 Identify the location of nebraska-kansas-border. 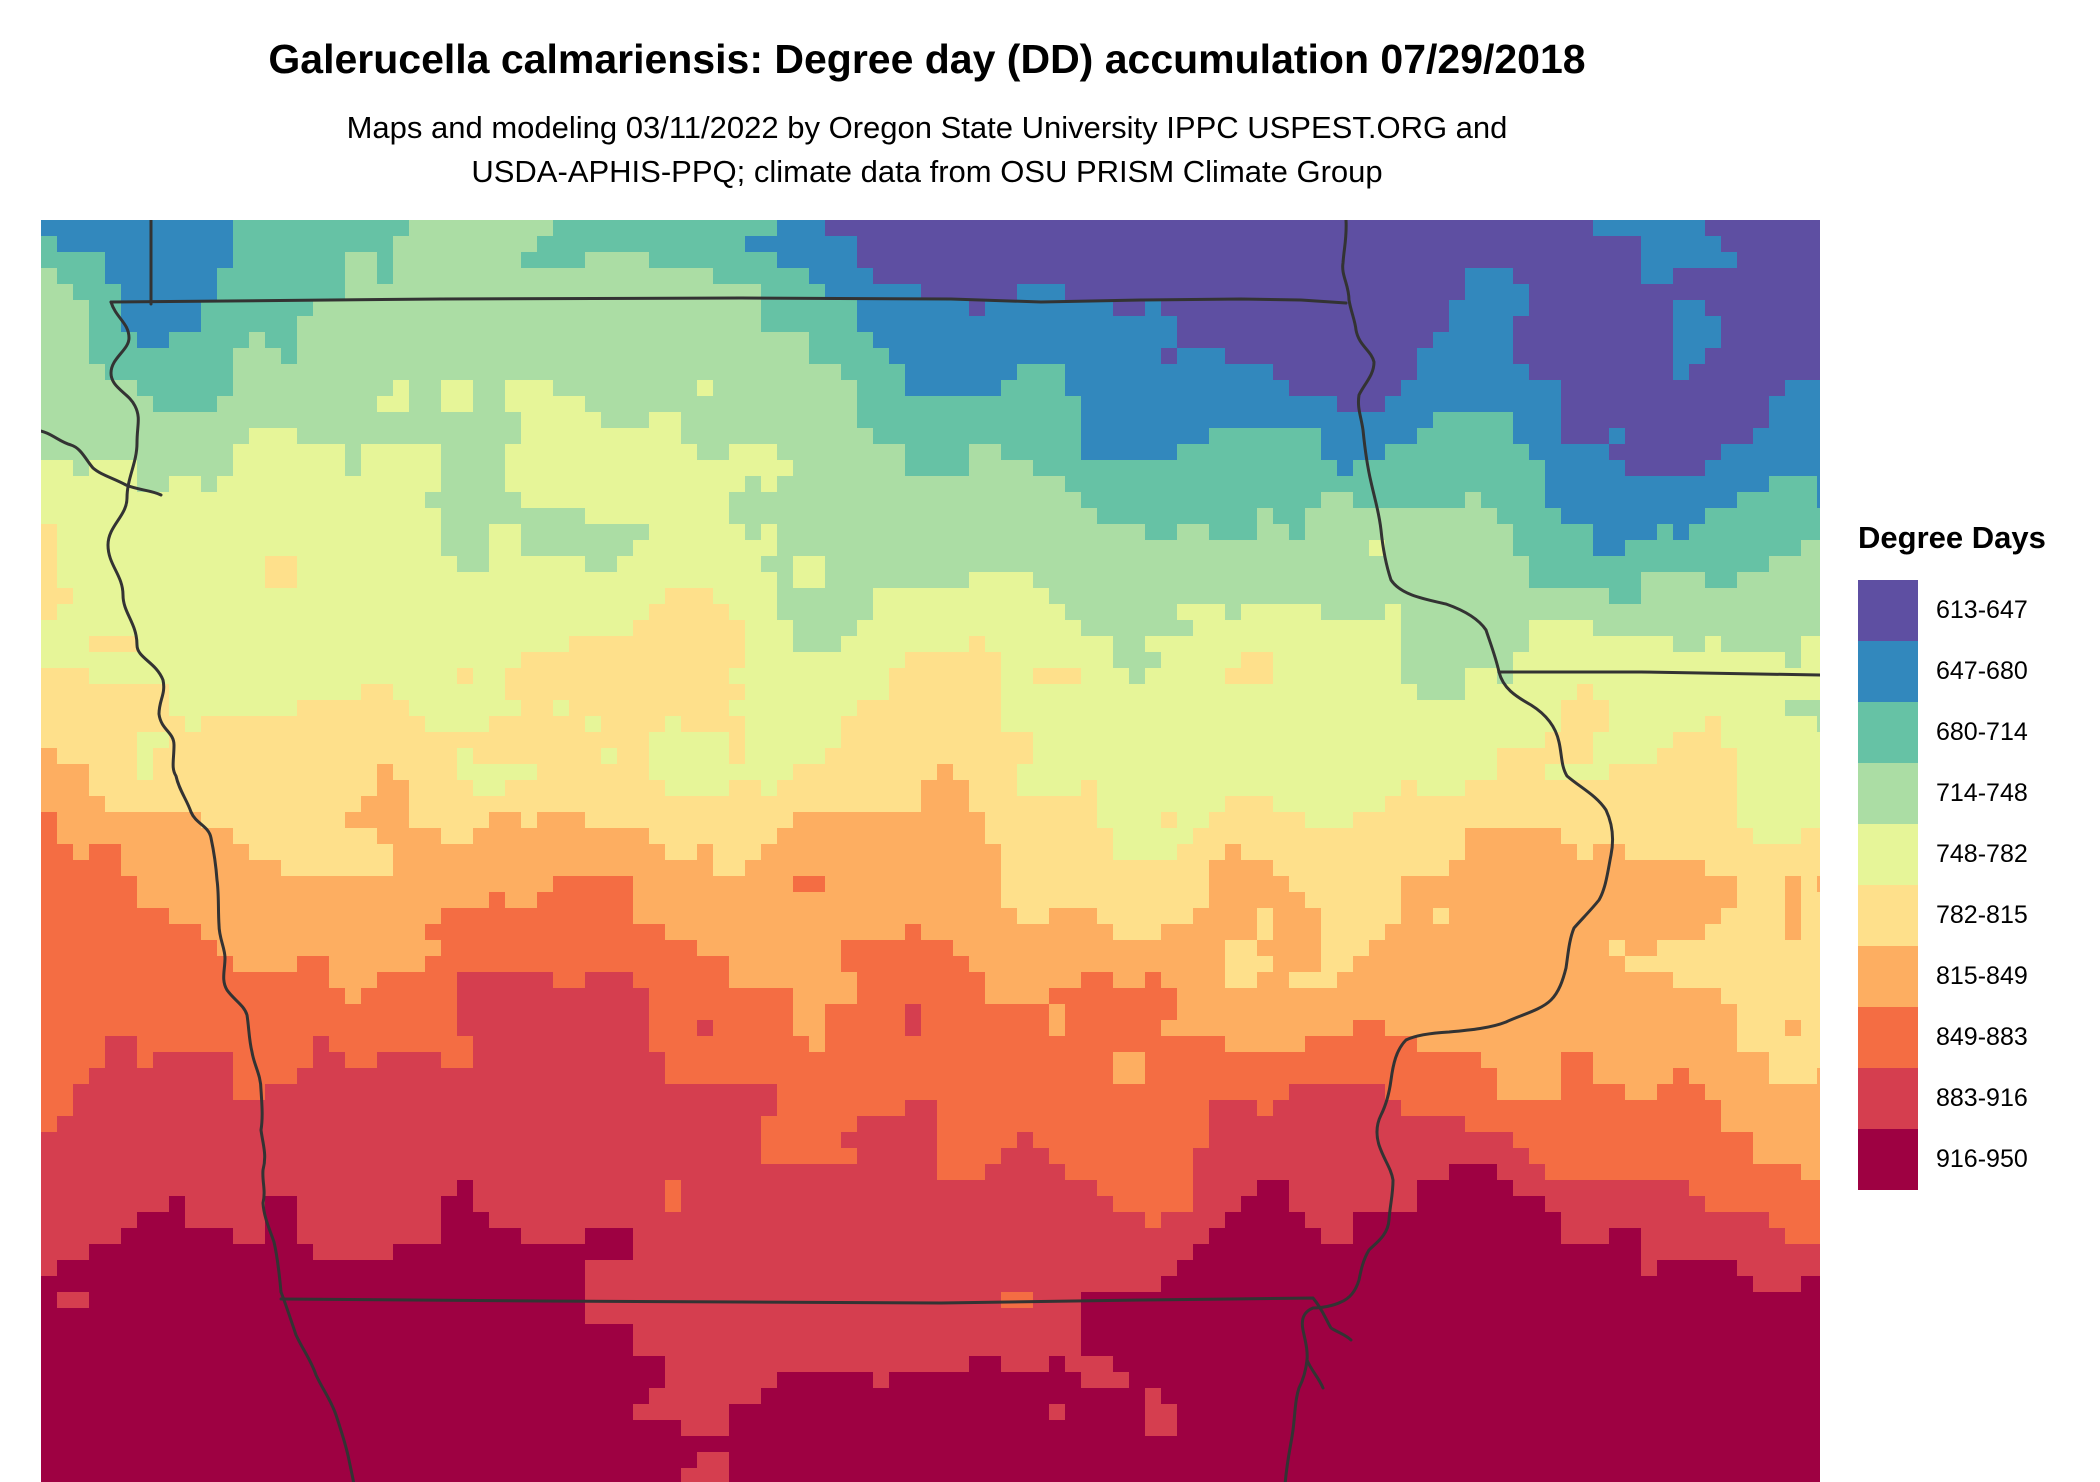
(102, 463).